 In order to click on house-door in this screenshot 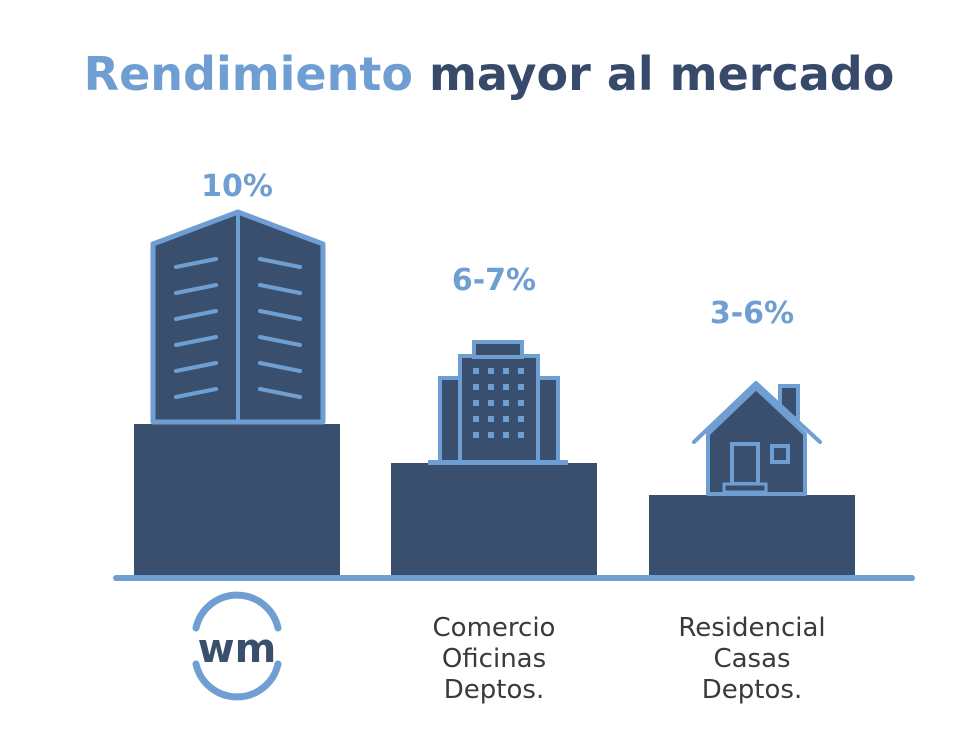, I will do `click(745, 464)`.